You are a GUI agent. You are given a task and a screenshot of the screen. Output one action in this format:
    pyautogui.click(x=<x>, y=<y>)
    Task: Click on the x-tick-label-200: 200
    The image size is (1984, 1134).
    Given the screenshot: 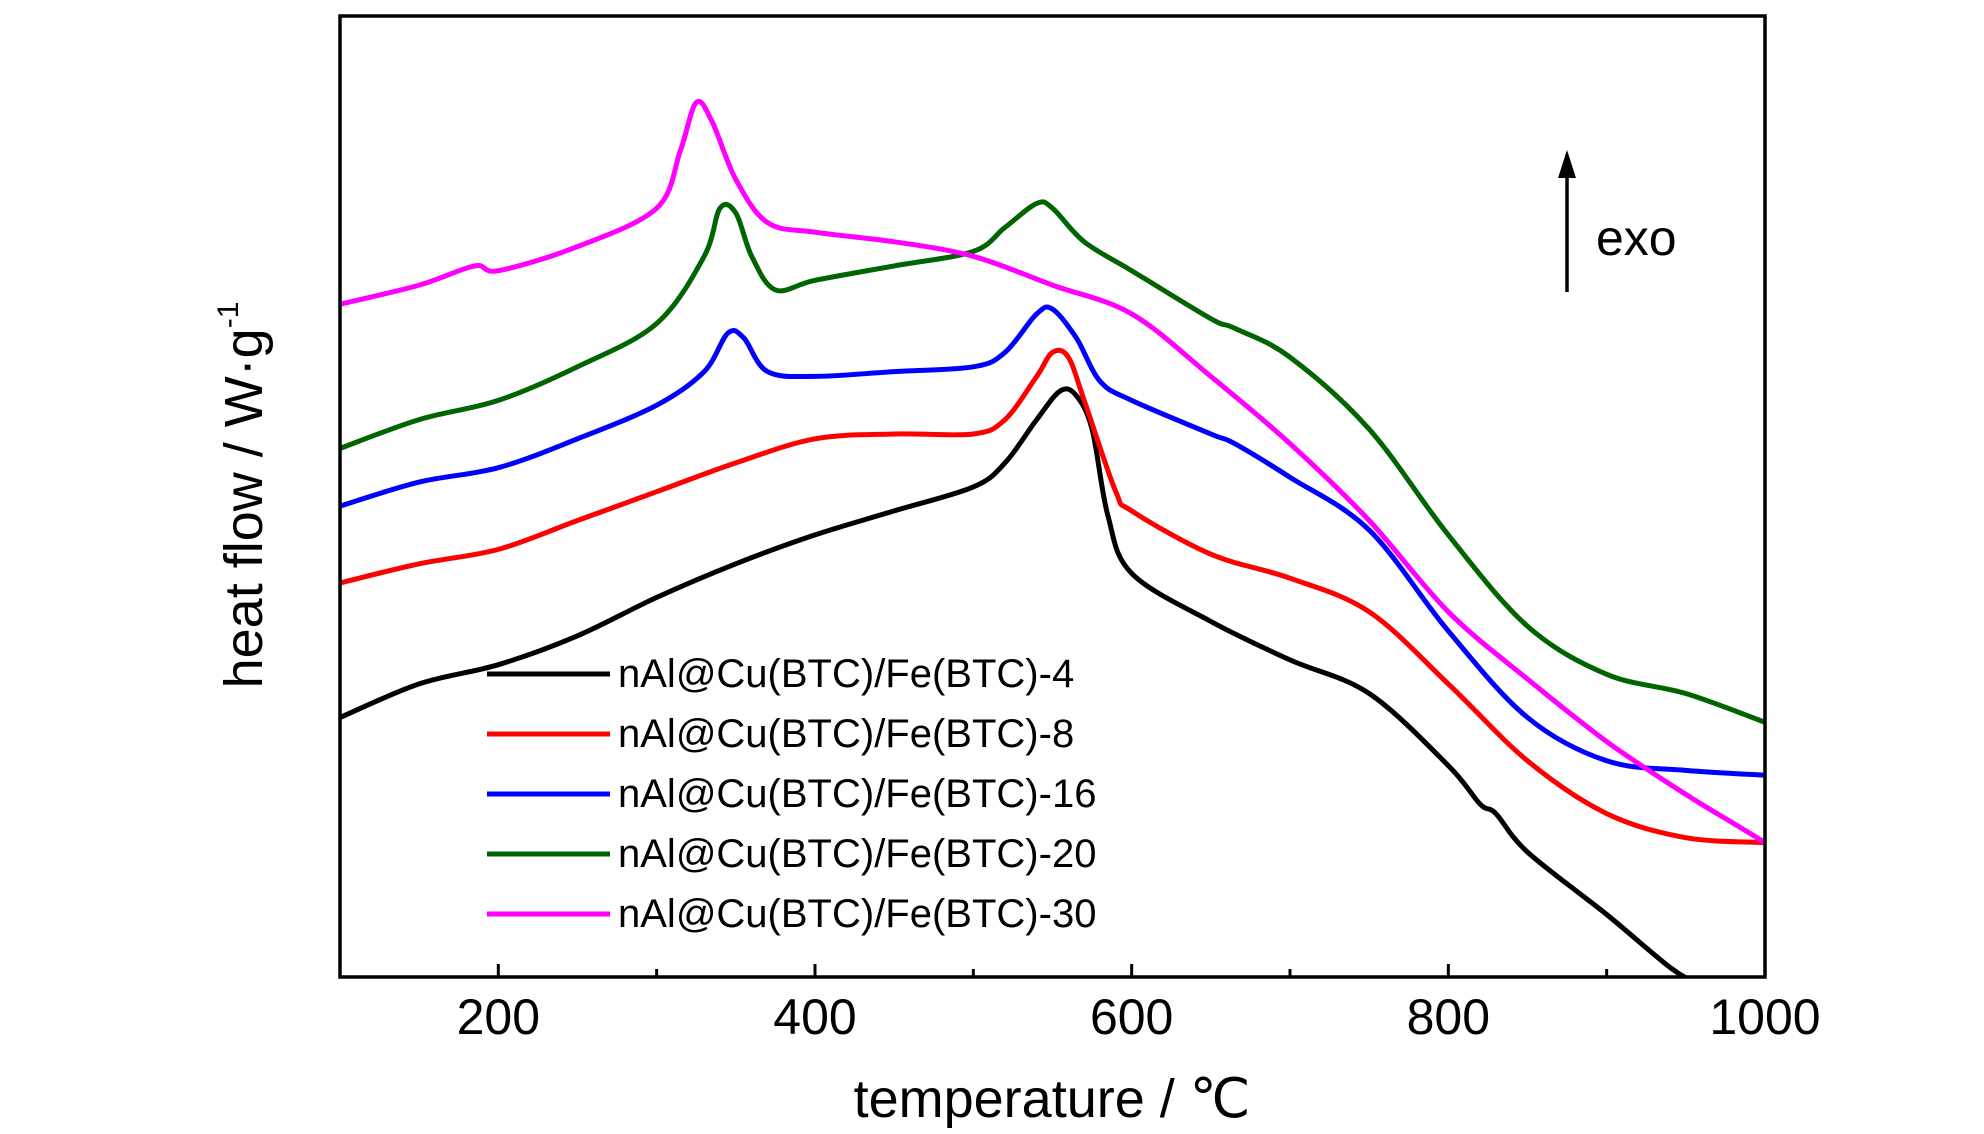 What is the action you would take?
    pyautogui.click(x=498, y=1017)
    